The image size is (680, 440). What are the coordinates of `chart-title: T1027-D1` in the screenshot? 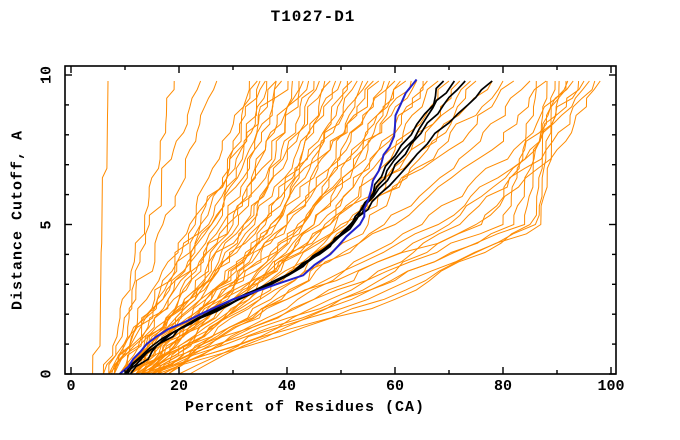 It's located at (313, 17).